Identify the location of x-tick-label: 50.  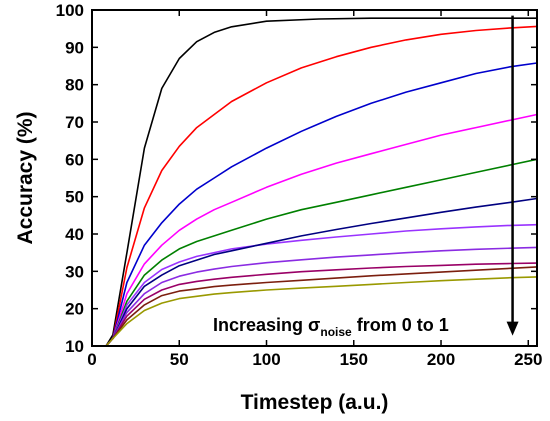
(179, 359).